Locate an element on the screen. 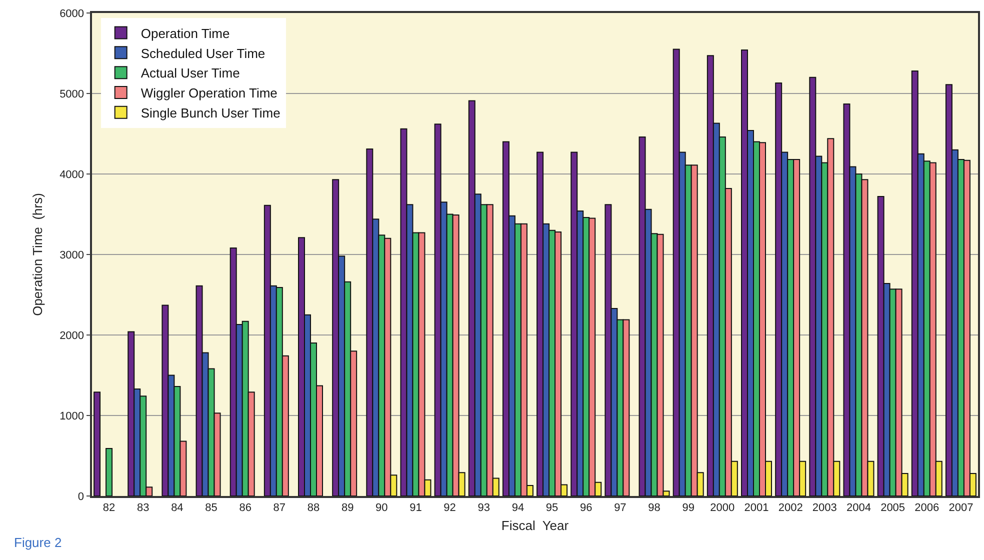  x-tick-label: 98 is located at coordinates (654, 508).